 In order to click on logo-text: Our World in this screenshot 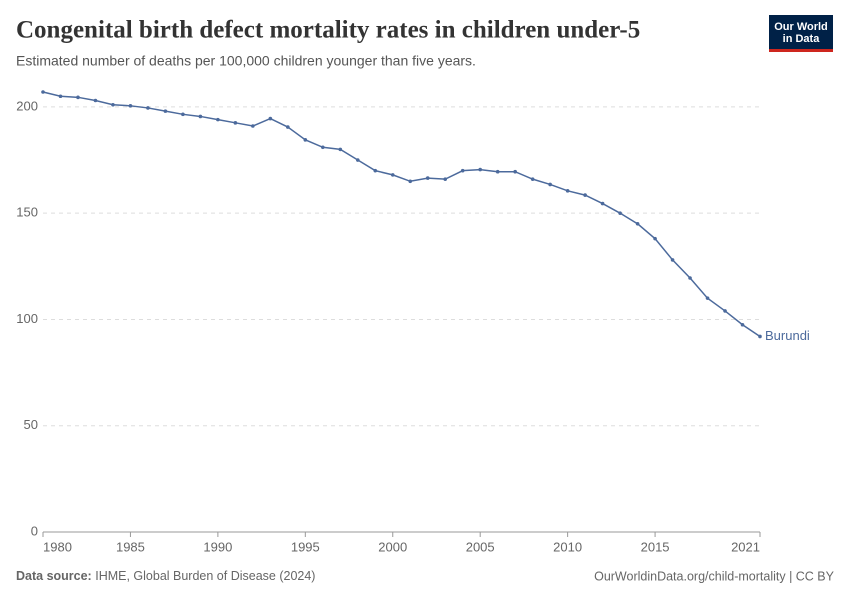, I will do `click(801, 27)`.